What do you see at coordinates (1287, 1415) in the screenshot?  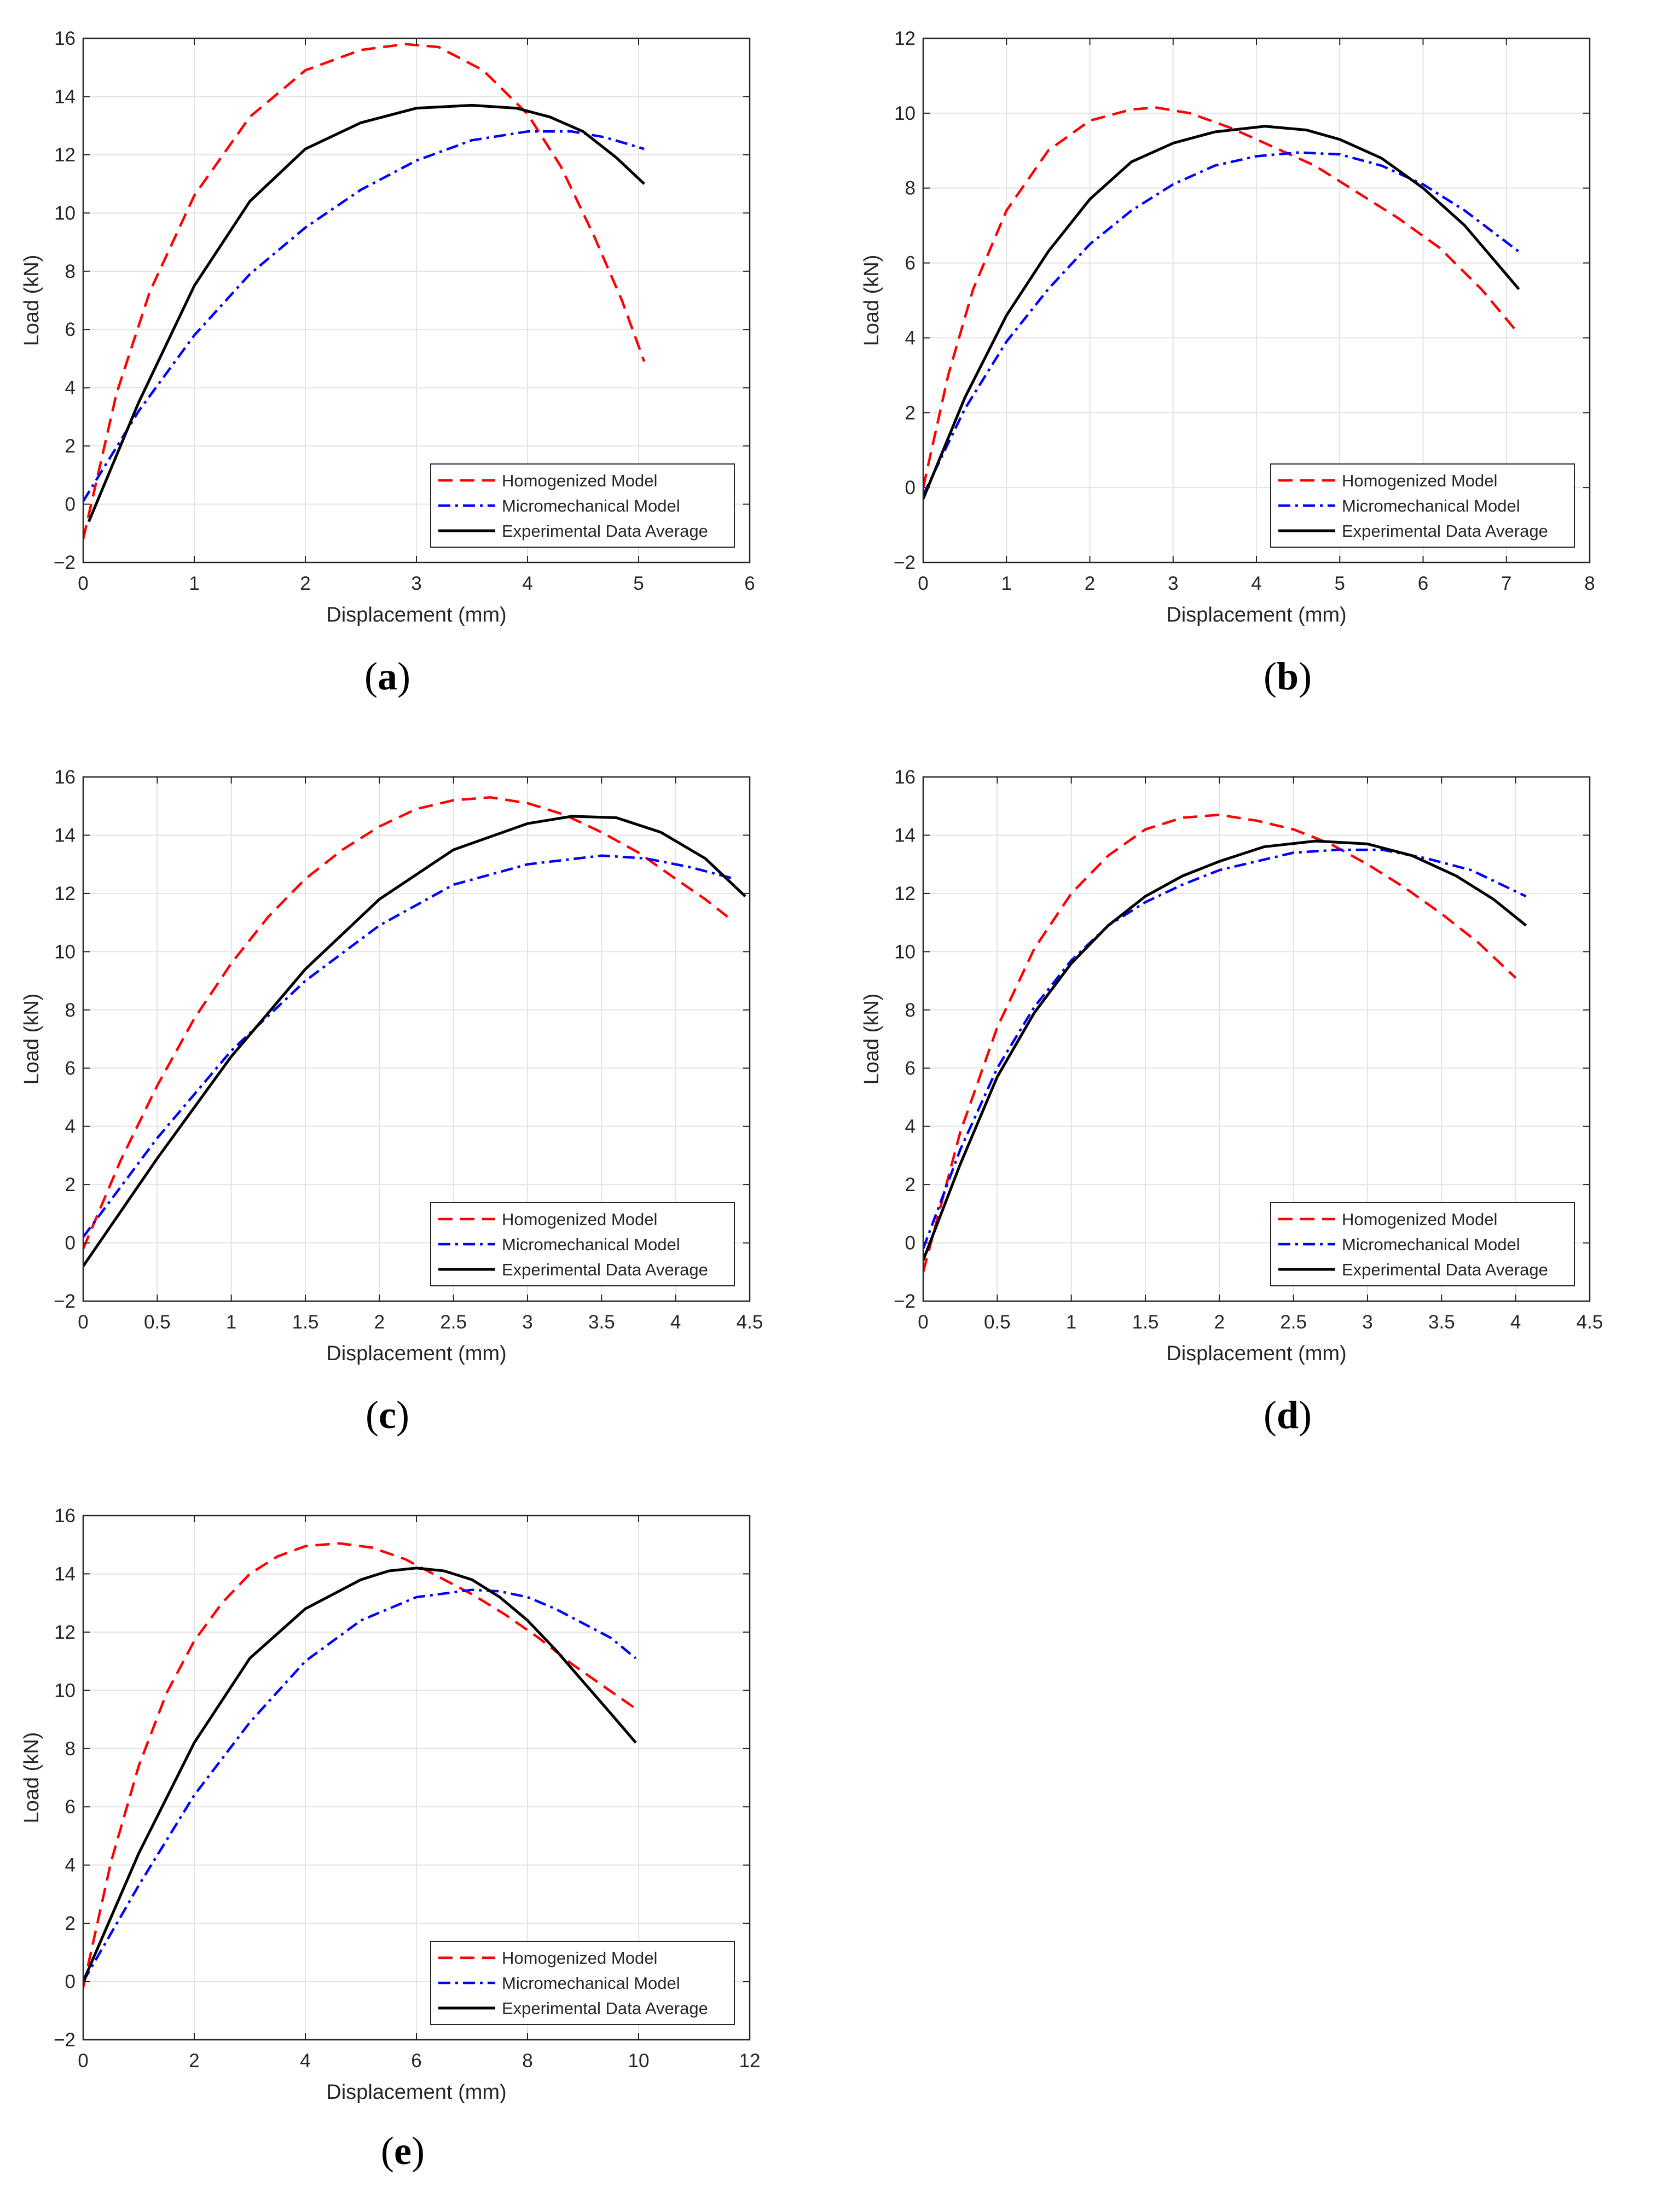 I see `caption-d: (d)` at bounding box center [1287, 1415].